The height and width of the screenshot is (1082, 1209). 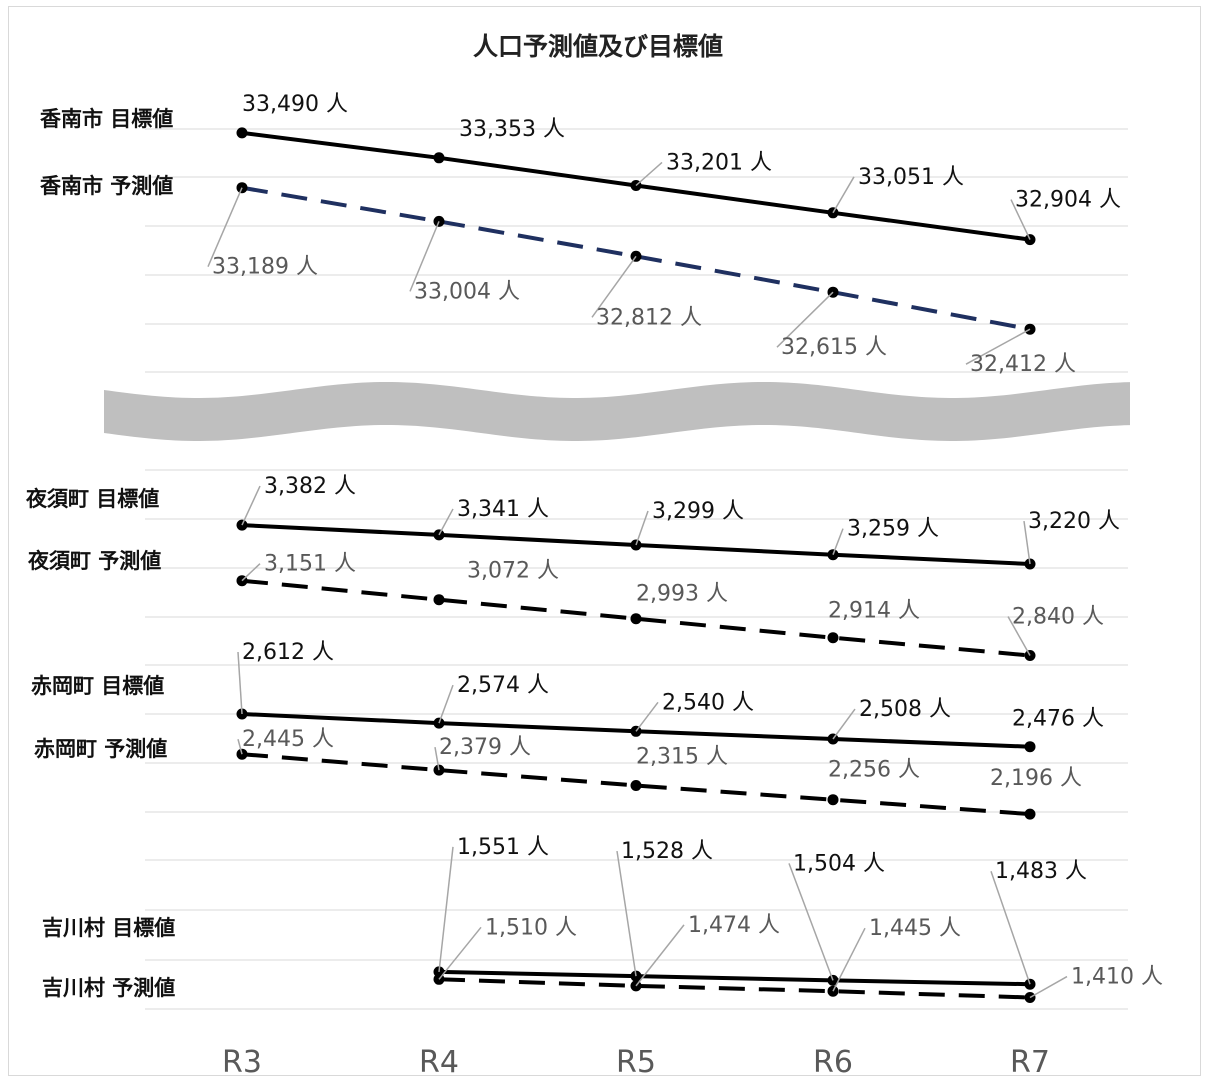 I want to click on x-tick-label: R4, so click(x=439, y=1062).